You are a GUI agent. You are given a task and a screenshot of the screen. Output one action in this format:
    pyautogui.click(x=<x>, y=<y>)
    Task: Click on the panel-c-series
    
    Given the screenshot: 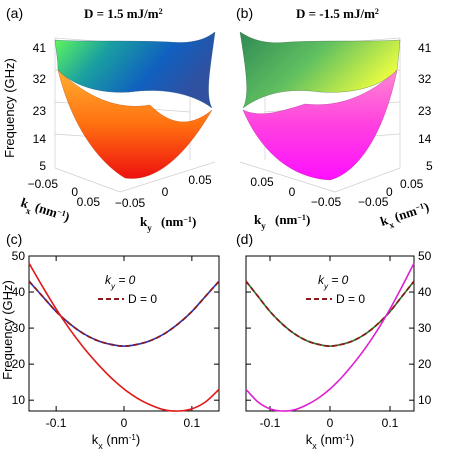 What is the action you would take?
    pyautogui.click(x=124, y=337)
    